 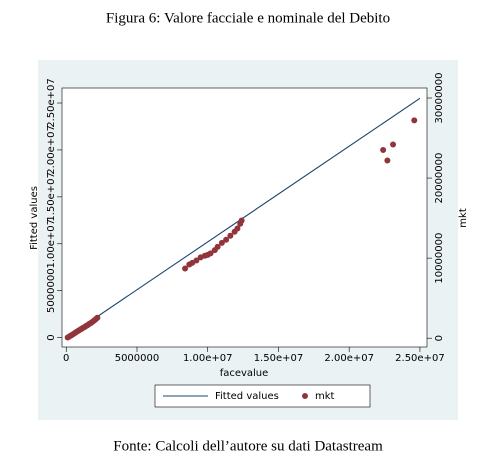 What do you see at coordinates (137, 358) in the screenshot?
I see `x-tick-label: 5000000` at bounding box center [137, 358].